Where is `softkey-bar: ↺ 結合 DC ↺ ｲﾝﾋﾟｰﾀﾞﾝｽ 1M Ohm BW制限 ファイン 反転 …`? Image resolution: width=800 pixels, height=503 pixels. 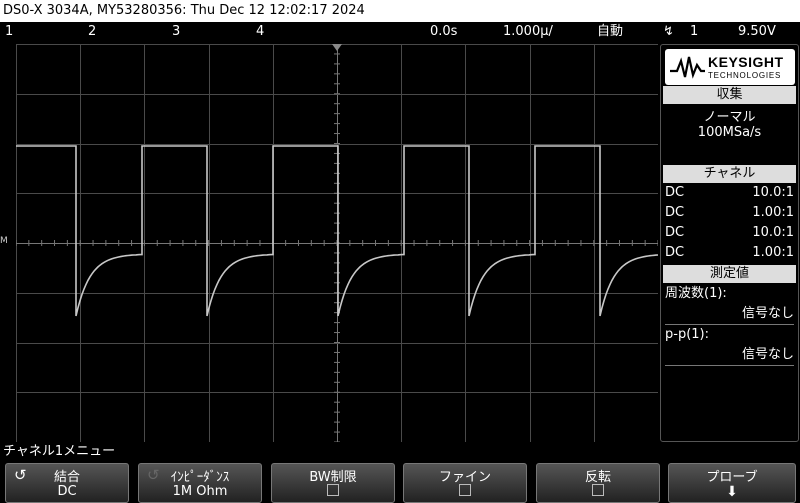
softkey-bar: ↺ 結合 DC ↺ ｲﾝﾋﾟｰﾀﾞﾝｽ 1M Ohm BW制限 ファイン 反転 … is located at coordinates (400, 482).